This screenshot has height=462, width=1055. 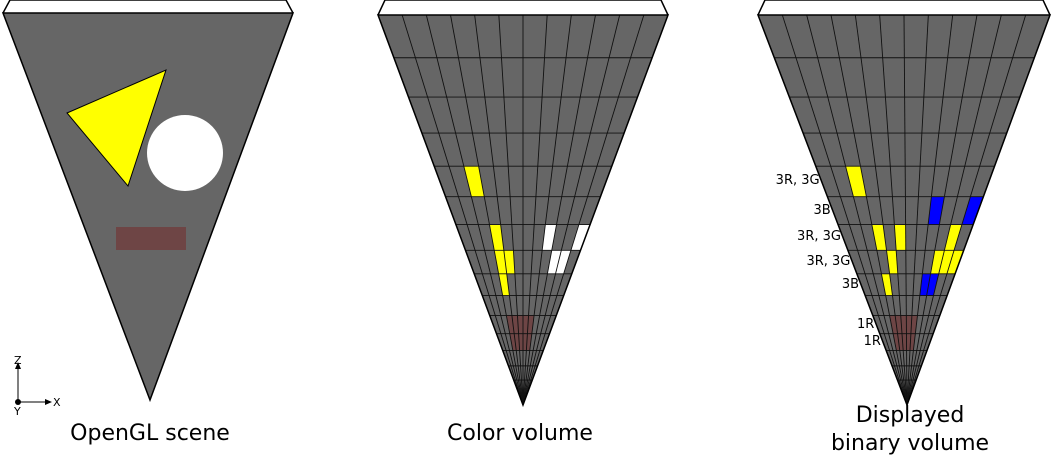 I want to click on color-volume-frustum-top-edge, so click(x=523, y=8).